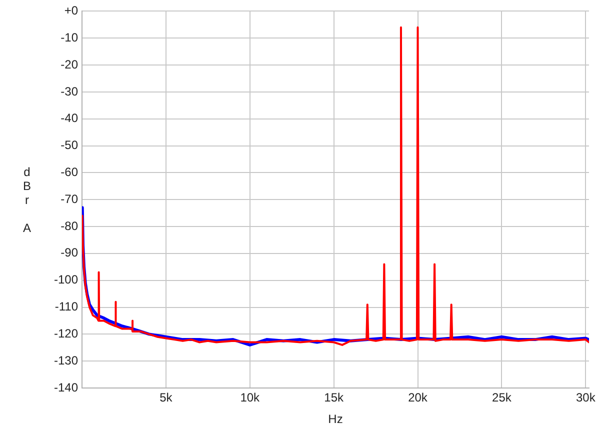 This screenshot has width=600, height=431. Describe the element at coordinates (69, 118) in the screenshot. I see `y-tick-label: -40` at that location.